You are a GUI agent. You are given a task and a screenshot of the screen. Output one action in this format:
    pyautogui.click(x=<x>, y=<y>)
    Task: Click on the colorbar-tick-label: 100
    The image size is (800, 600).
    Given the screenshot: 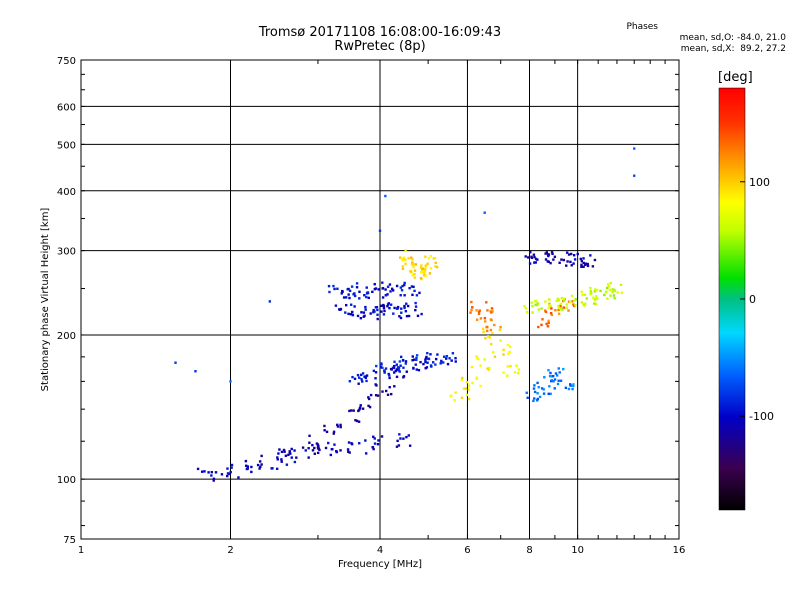 What is the action you would take?
    pyautogui.click(x=759, y=182)
    